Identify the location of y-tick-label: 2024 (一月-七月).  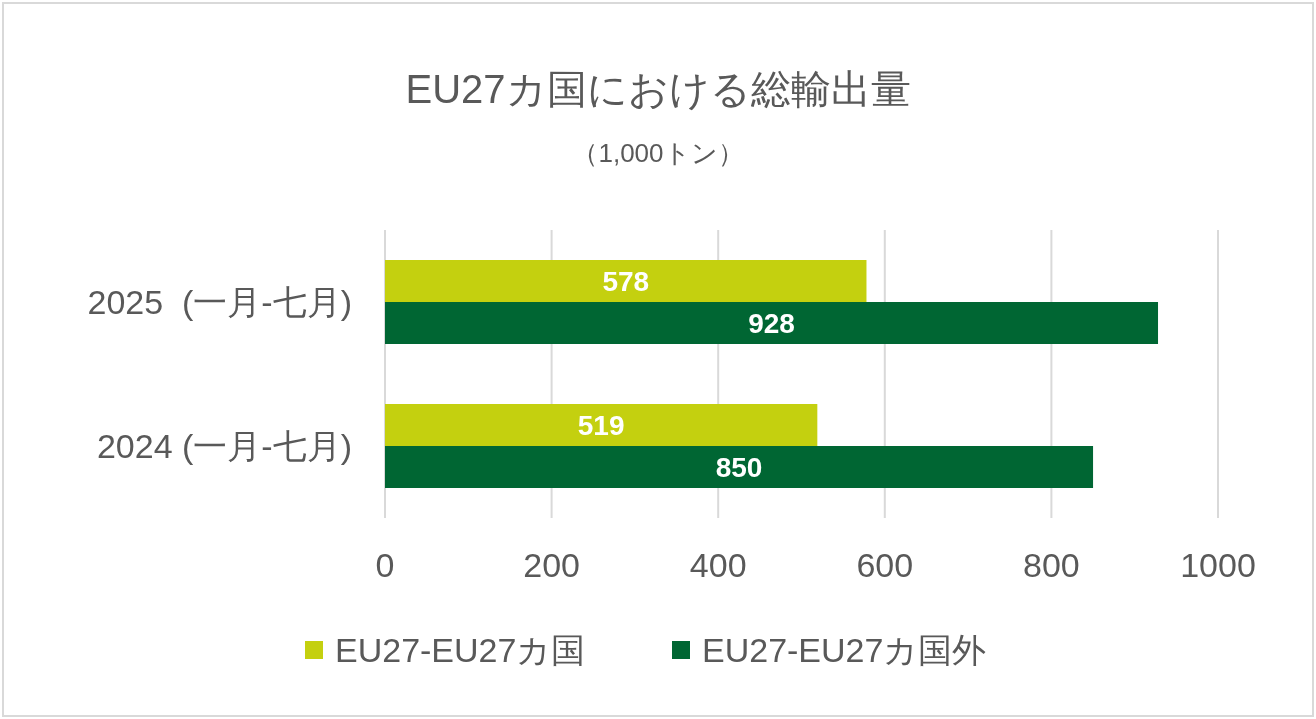
(224, 446).